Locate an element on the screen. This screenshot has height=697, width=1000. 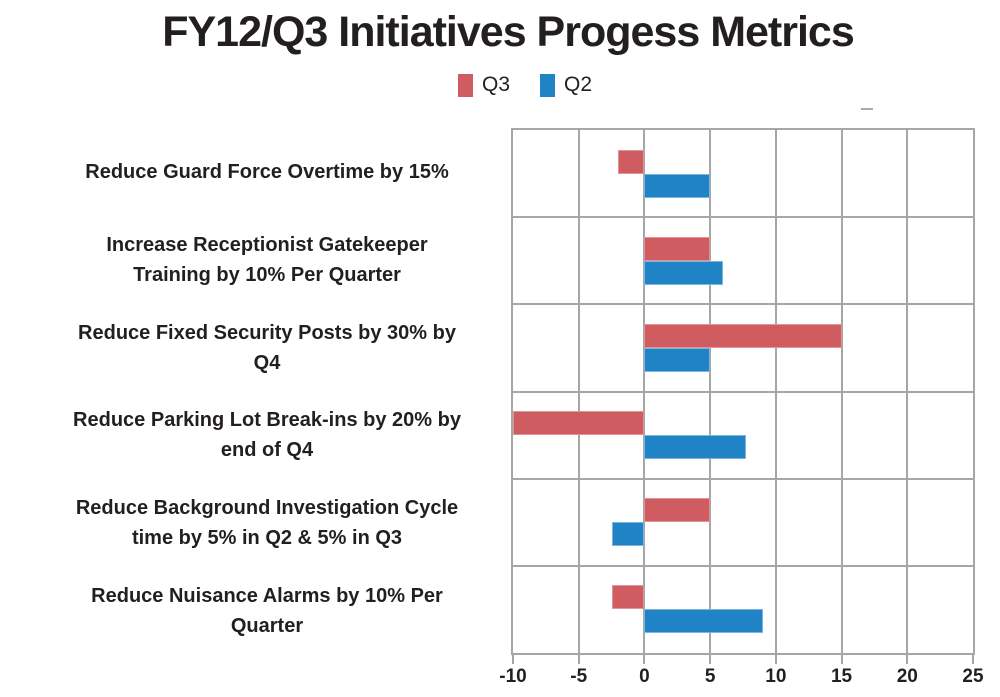
x-axis-tick-label: 5 is located at coordinates (710, 676).